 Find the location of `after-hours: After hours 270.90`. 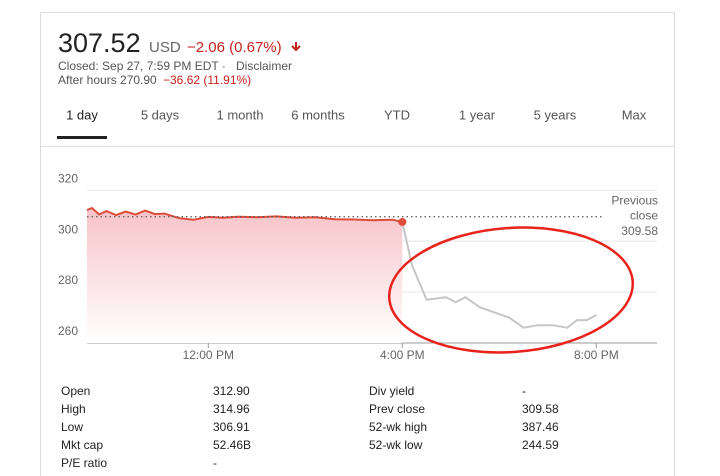

after-hours: After hours 270.90 is located at coordinates (107, 80).